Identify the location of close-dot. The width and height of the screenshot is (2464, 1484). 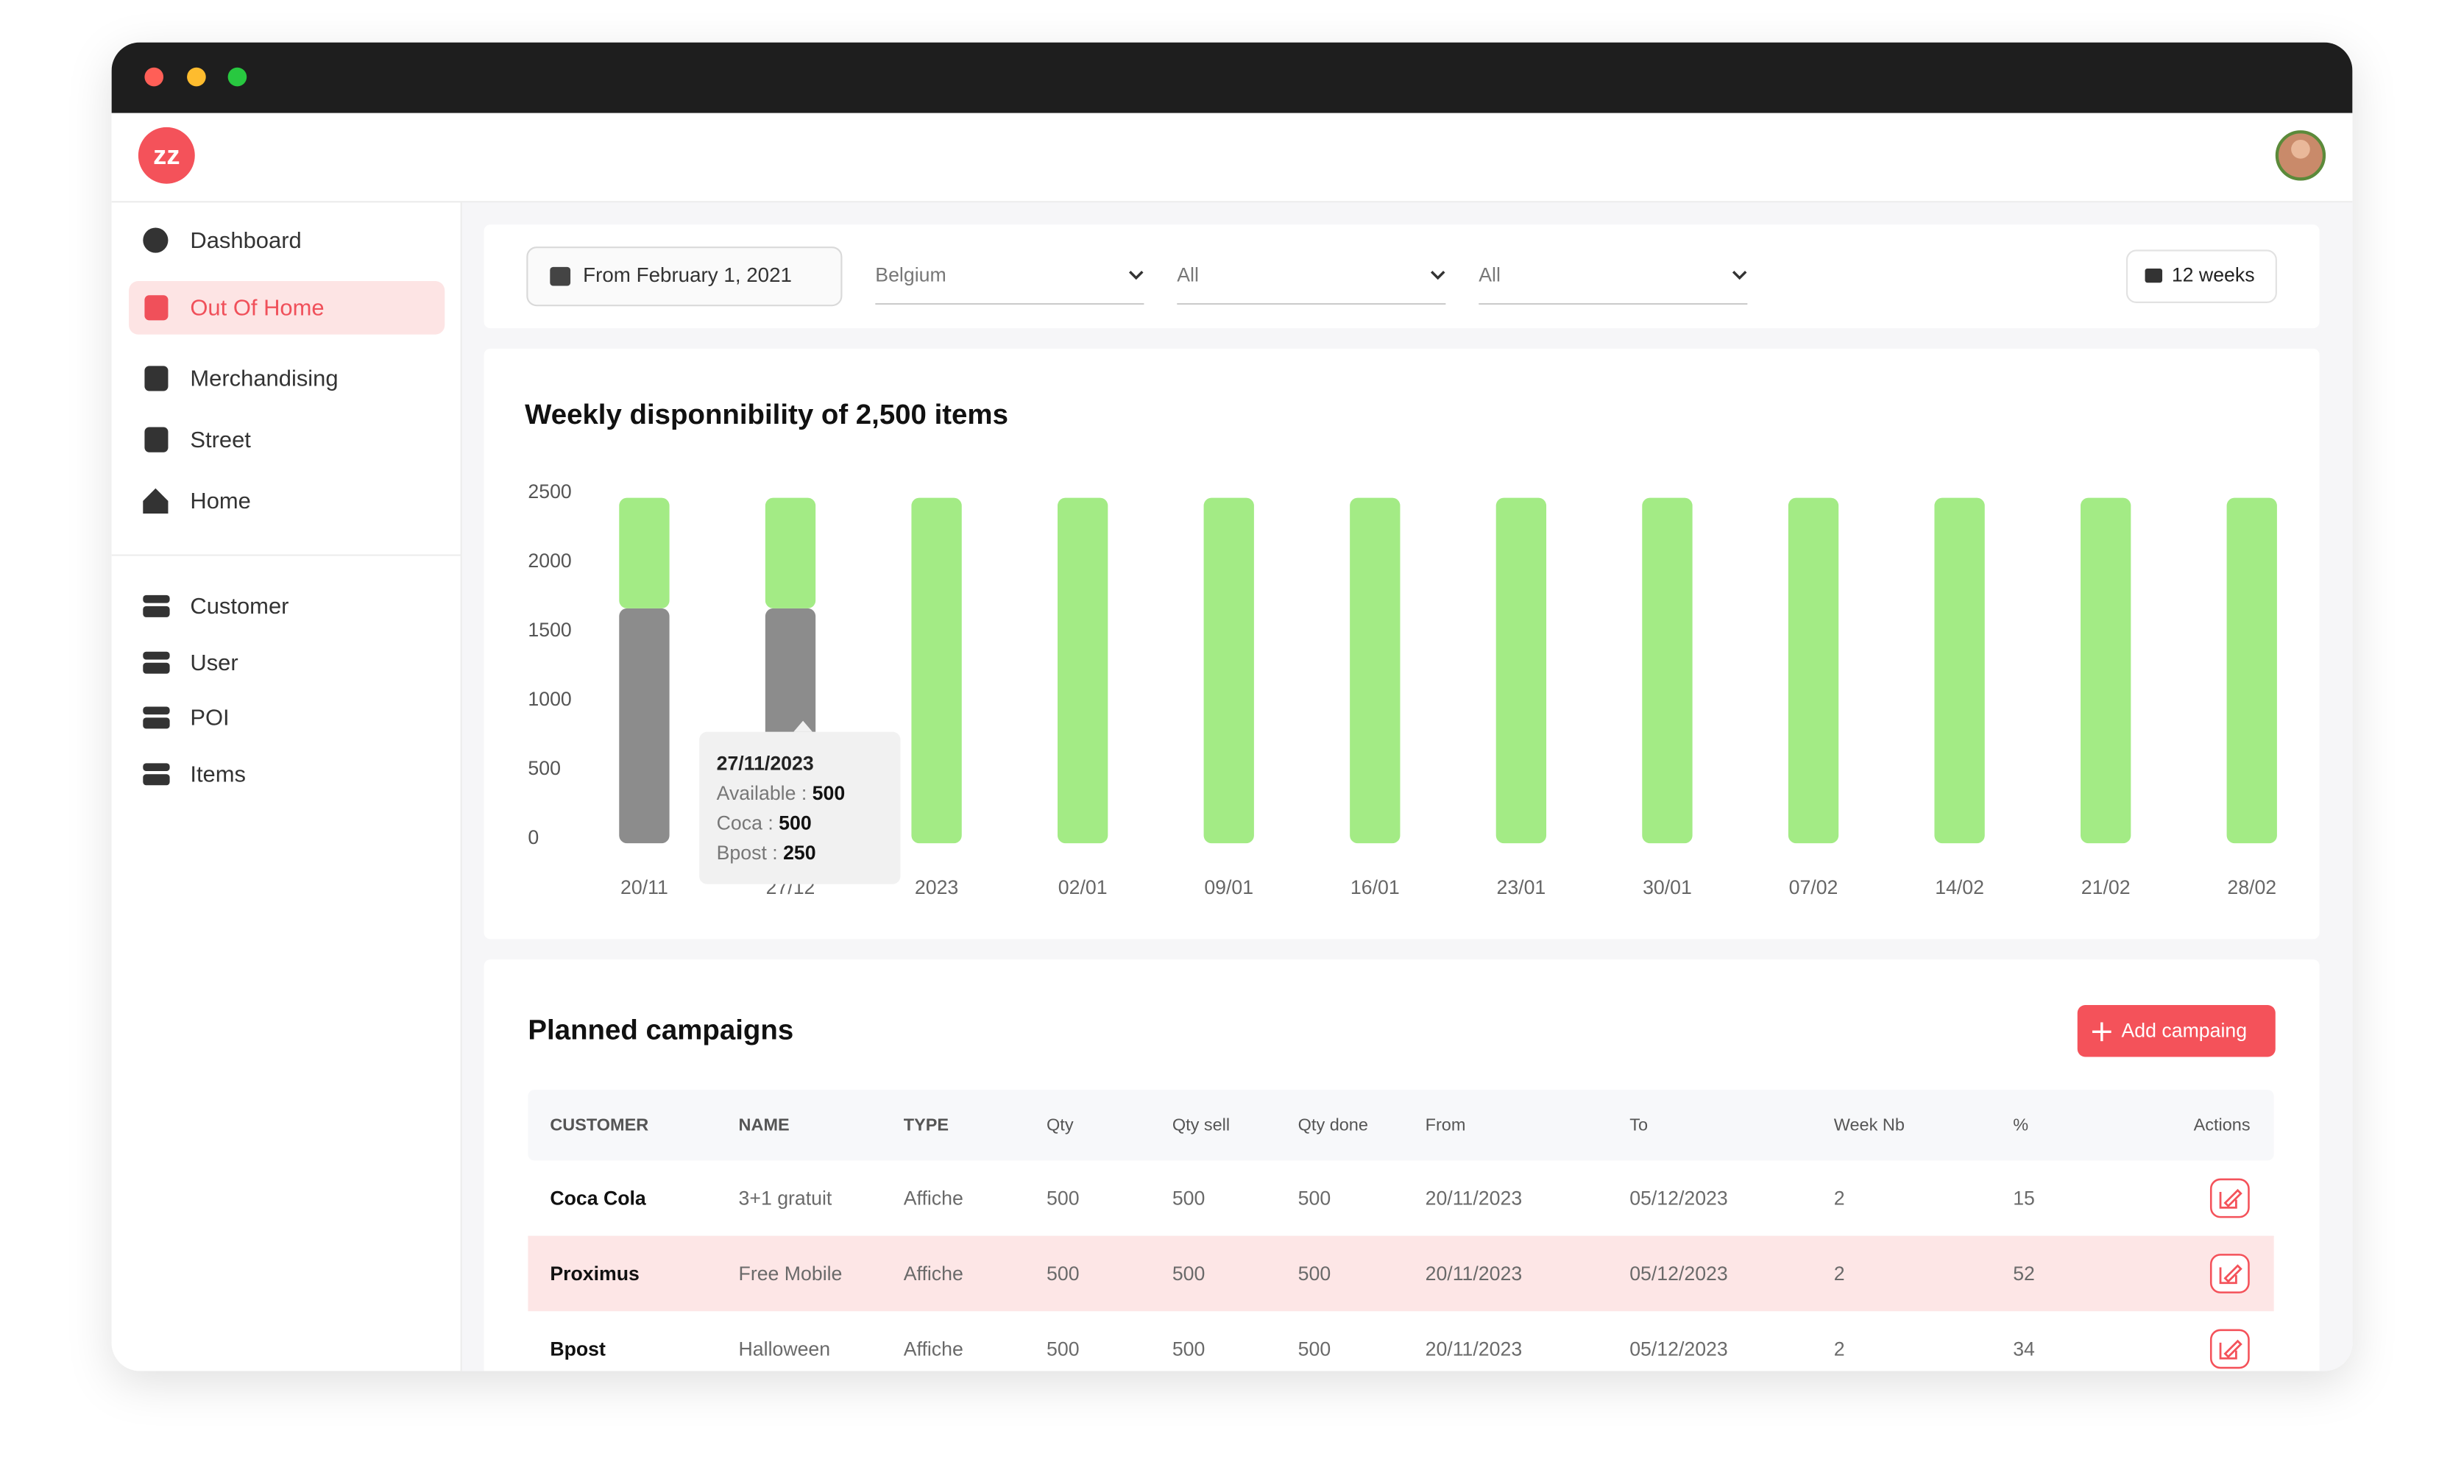
(154, 77).